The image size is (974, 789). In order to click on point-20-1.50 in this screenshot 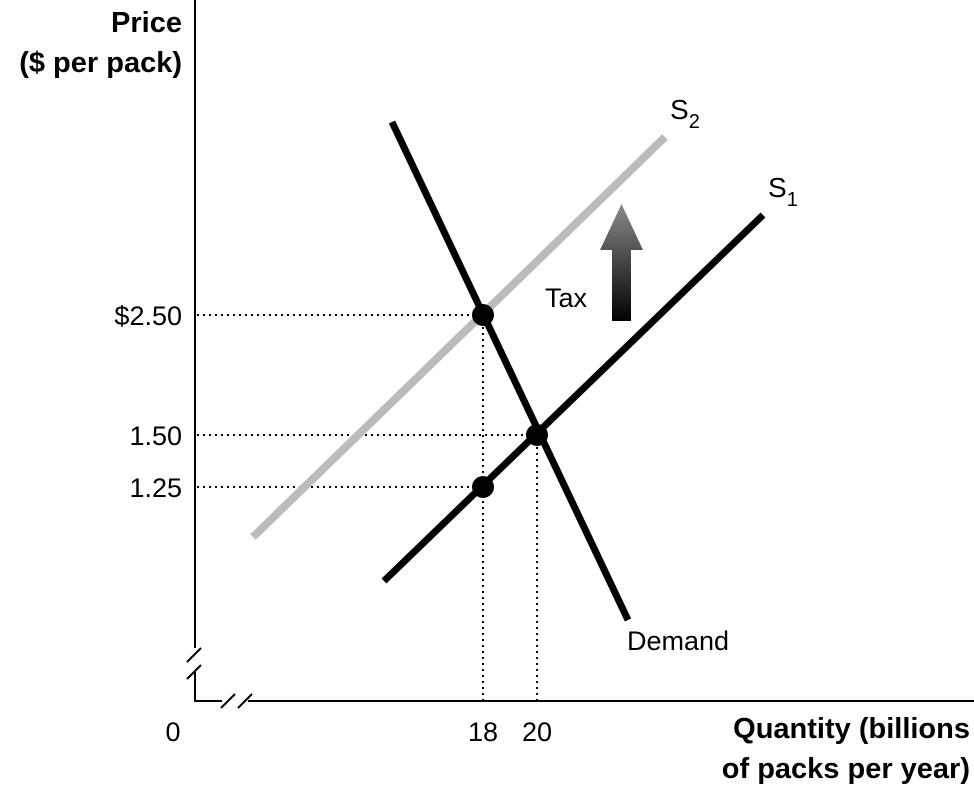, I will do `click(537, 435)`.